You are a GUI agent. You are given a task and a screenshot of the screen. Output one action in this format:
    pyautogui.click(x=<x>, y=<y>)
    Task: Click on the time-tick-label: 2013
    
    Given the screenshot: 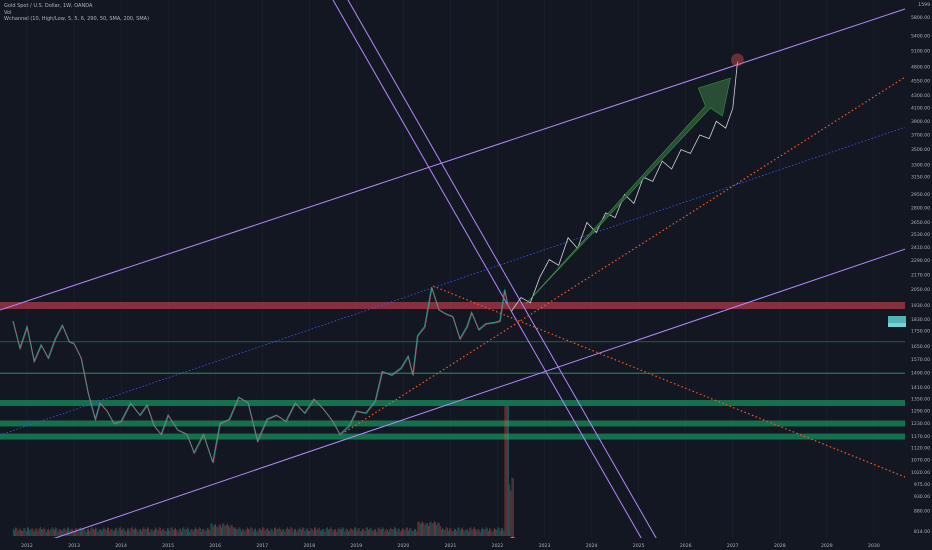 What is the action you would take?
    pyautogui.click(x=74, y=546)
    